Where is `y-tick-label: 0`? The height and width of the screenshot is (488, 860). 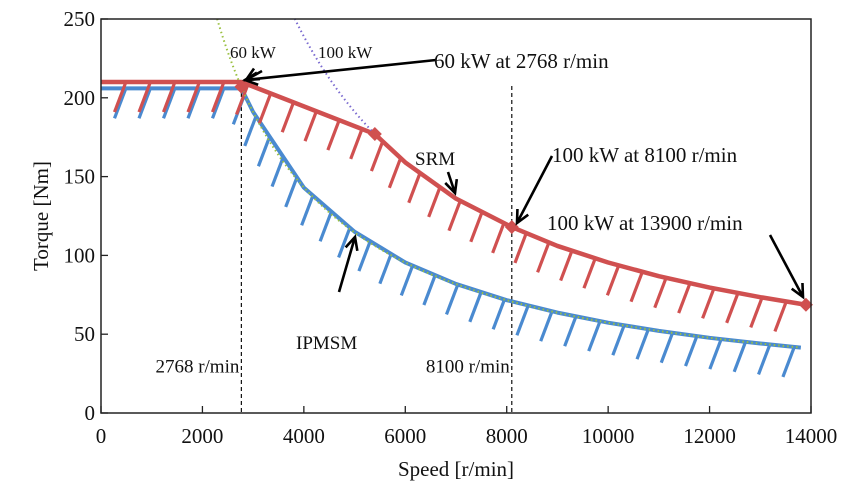
y-tick-label: 0 is located at coordinates (90, 413).